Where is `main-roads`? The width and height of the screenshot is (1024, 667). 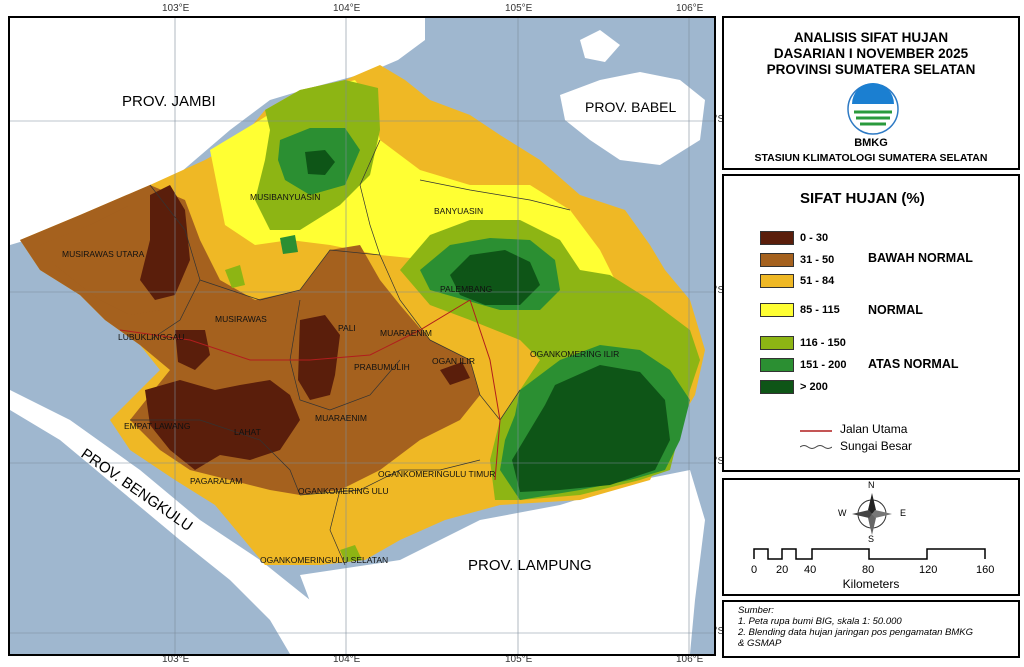 main-roads is located at coordinates (310, 390).